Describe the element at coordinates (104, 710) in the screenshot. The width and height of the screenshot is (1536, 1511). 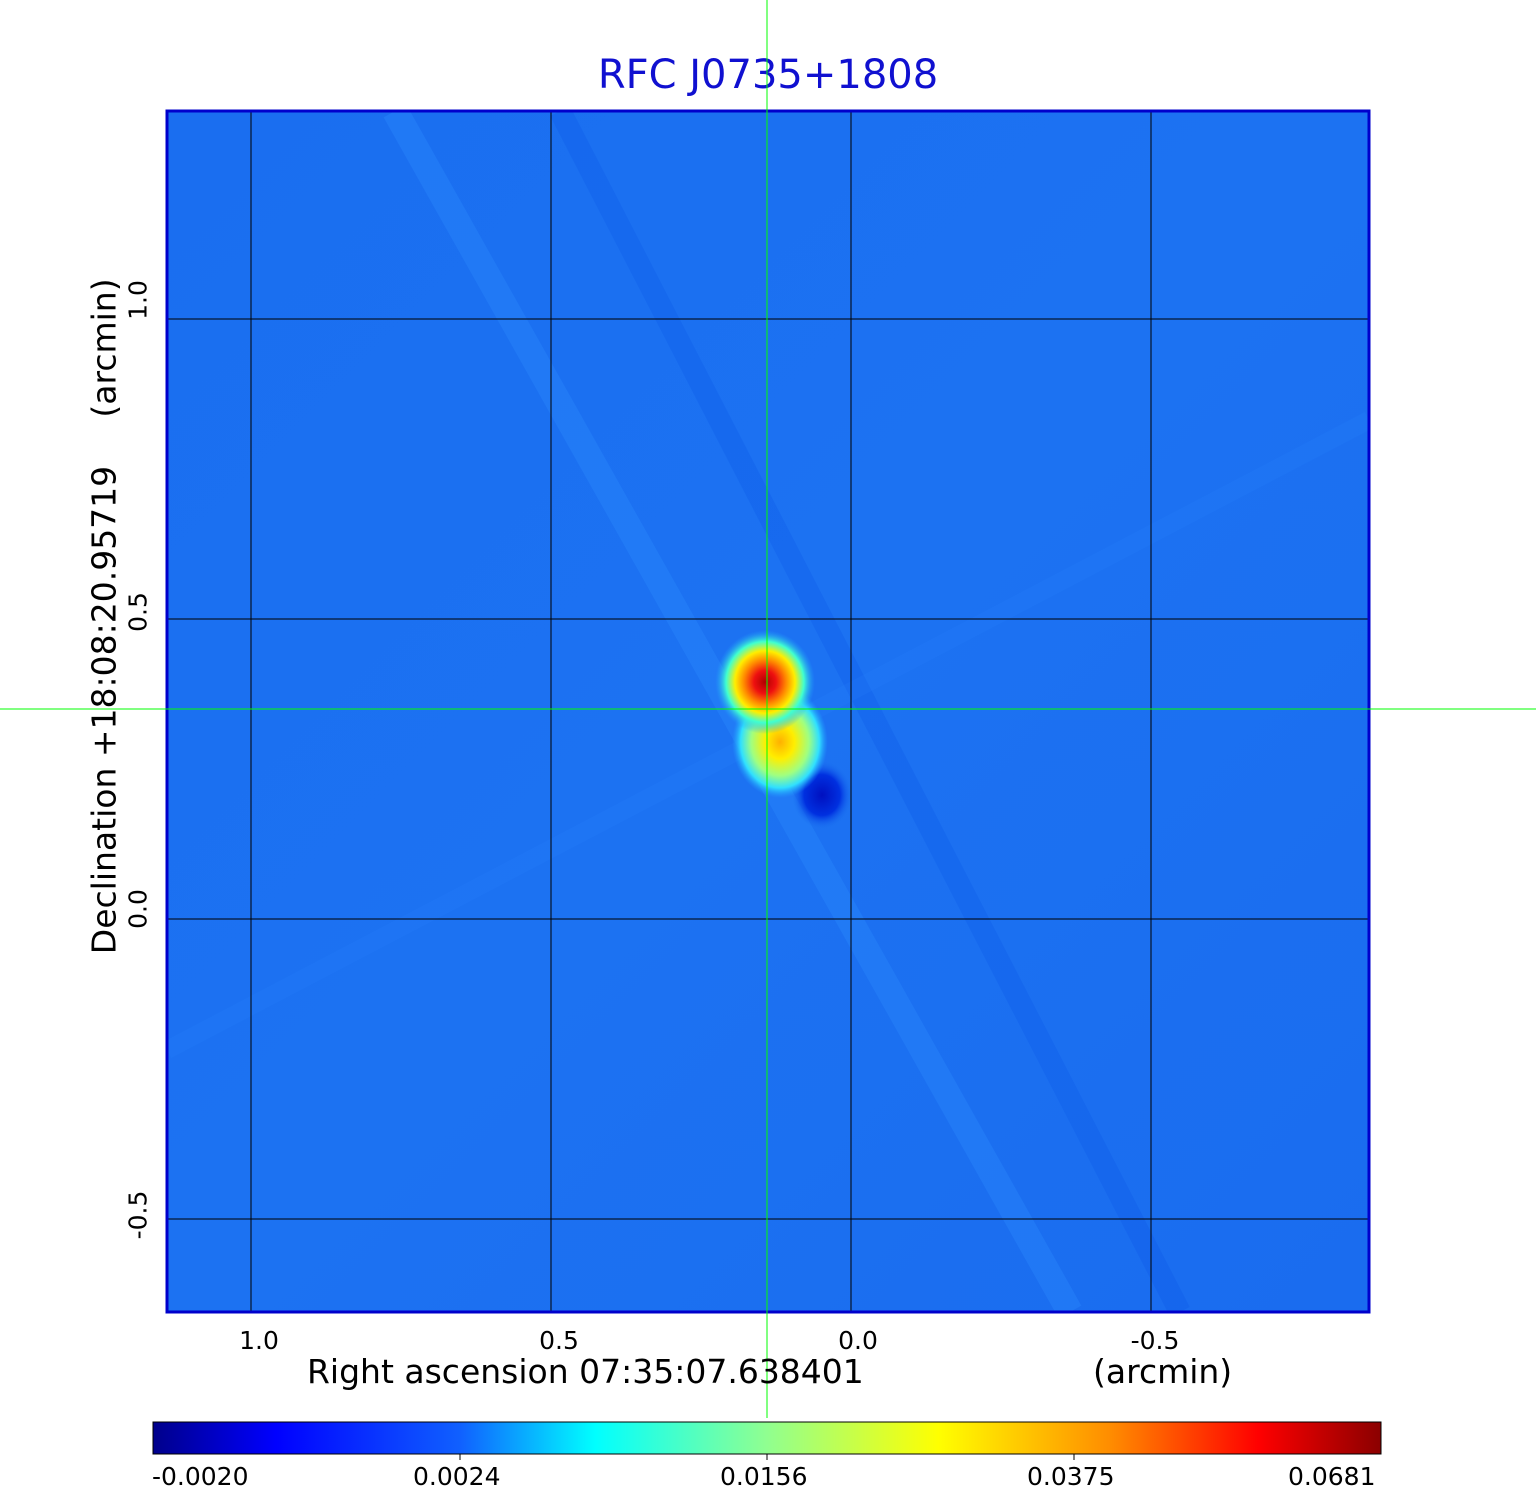
I see `y-axis-label: Declination +18:08:20.95719` at that location.